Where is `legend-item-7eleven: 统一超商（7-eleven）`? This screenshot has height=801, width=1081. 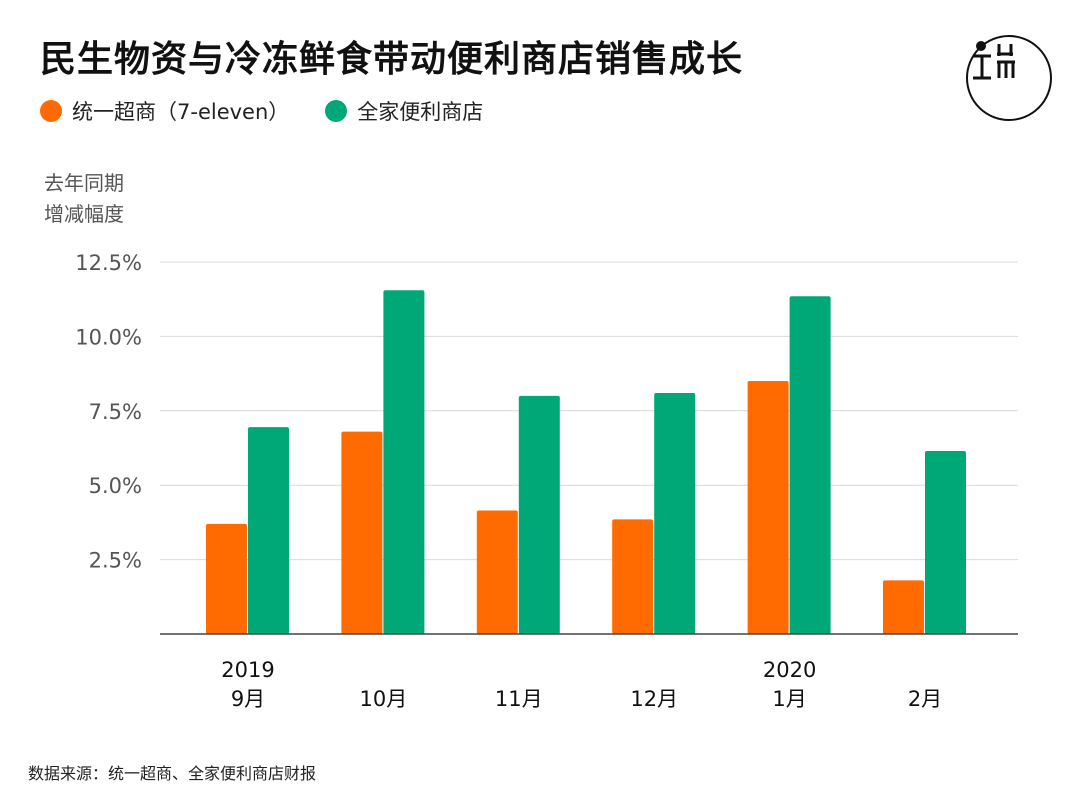 legend-item-7eleven: 统一超商（7-eleven） is located at coordinates (164, 111).